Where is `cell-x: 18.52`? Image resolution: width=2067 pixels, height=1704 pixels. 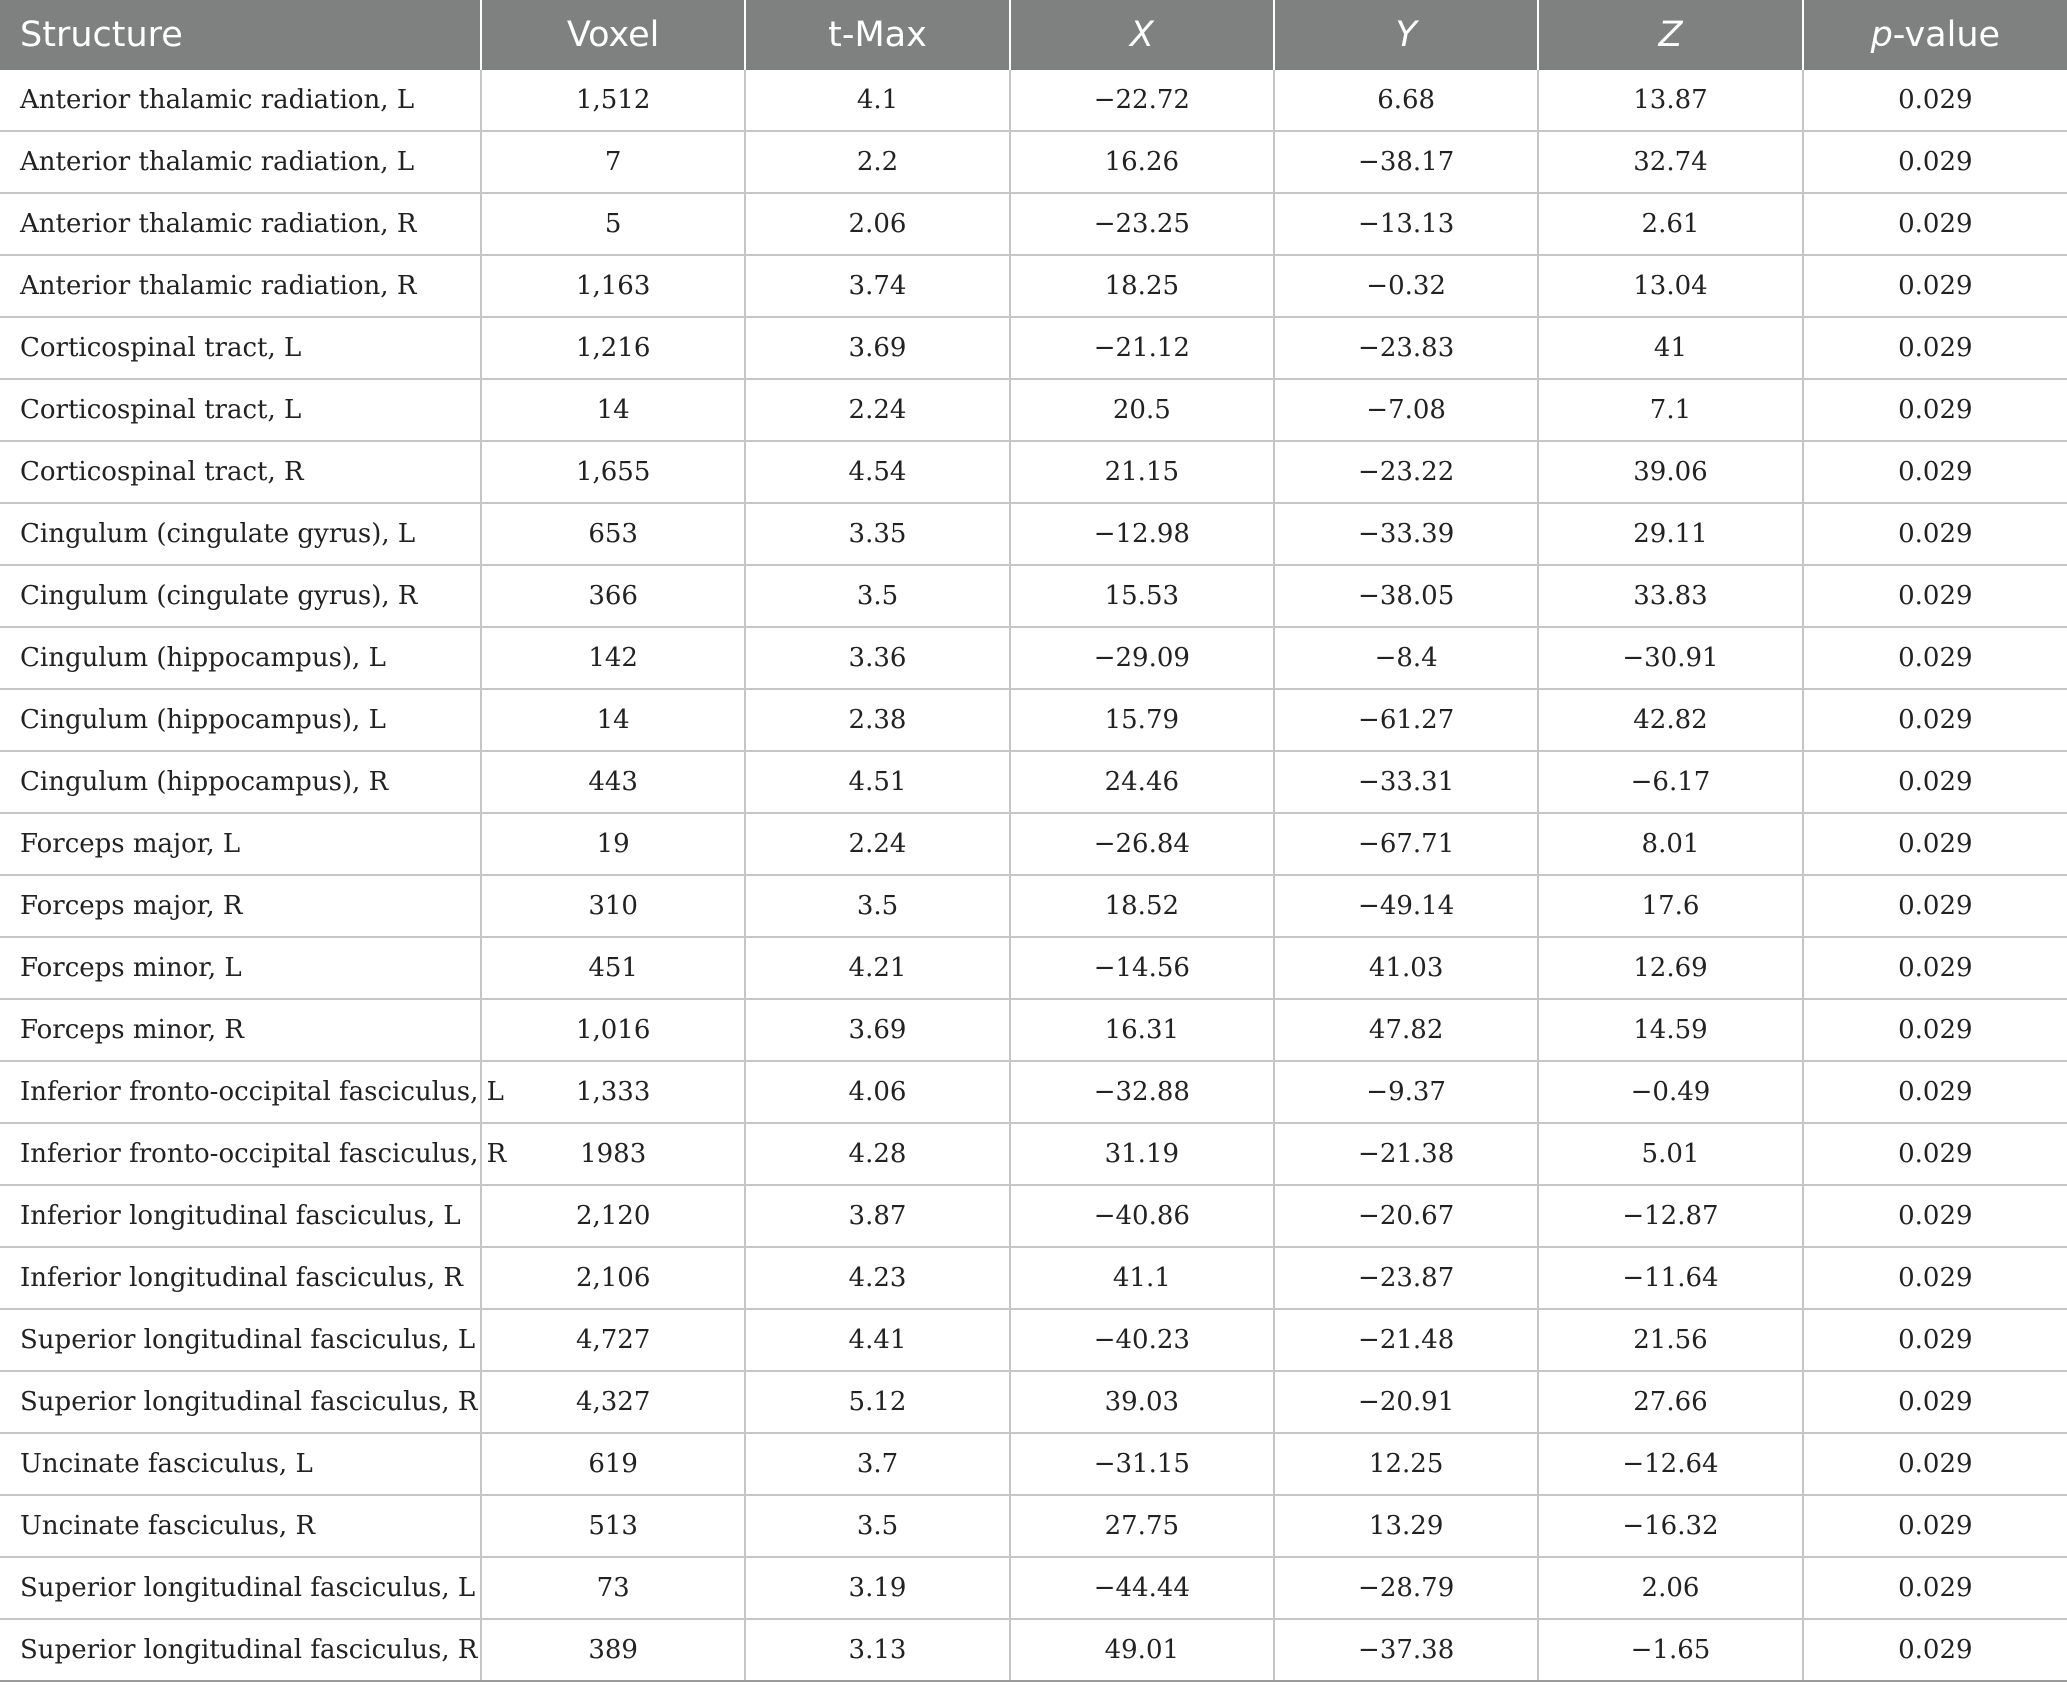 cell-x: 18.52 is located at coordinates (1142, 906).